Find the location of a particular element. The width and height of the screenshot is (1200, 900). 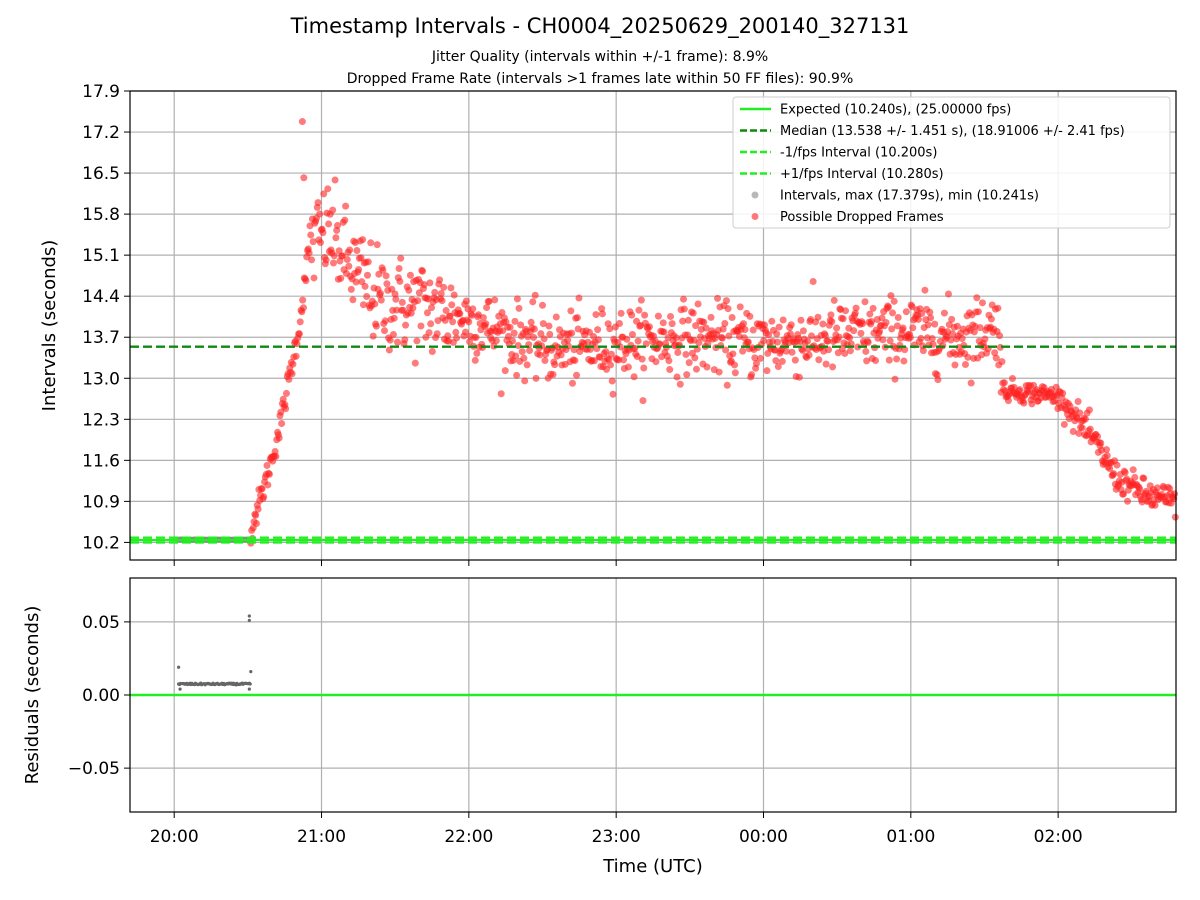

intervals-y-tick-label: 11.6 is located at coordinates (101, 461).